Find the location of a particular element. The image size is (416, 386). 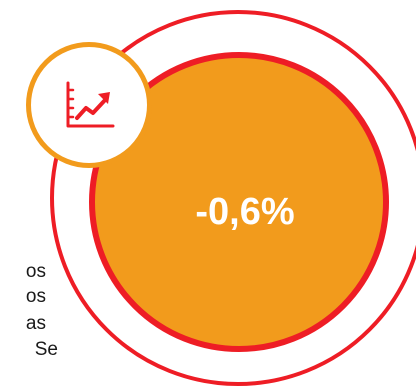

trend-up-chart-icon is located at coordinates (90, 104).